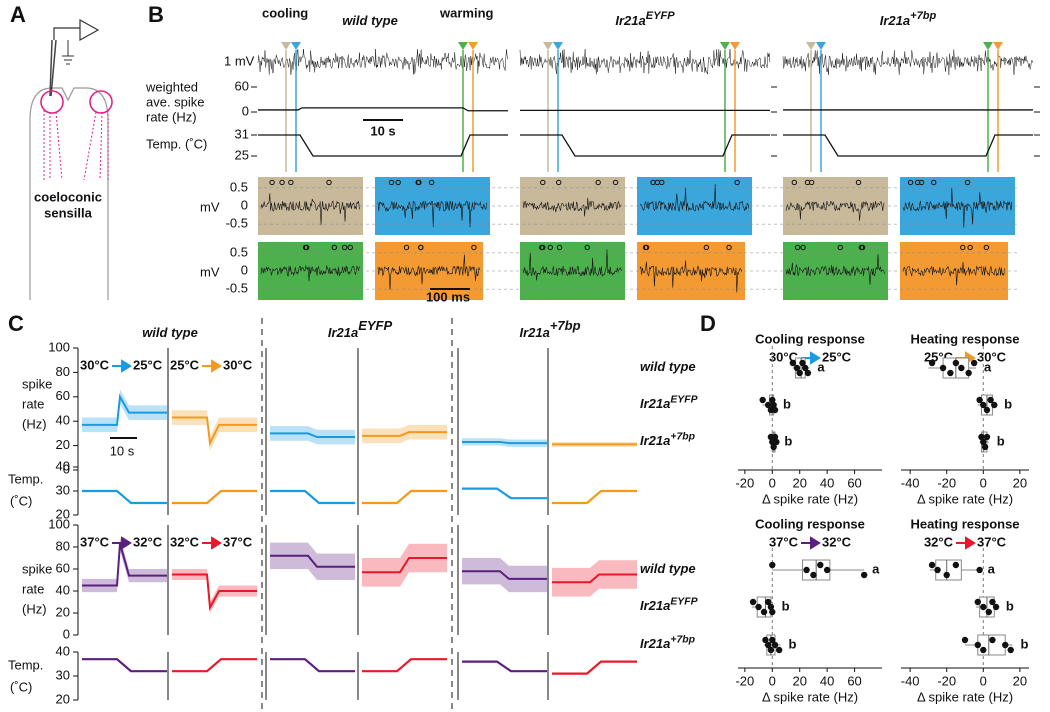 The width and height of the screenshot is (1050, 712). Describe the element at coordinates (382, 130) in the screenshot. I see `time-scale: 10 s` at that location.